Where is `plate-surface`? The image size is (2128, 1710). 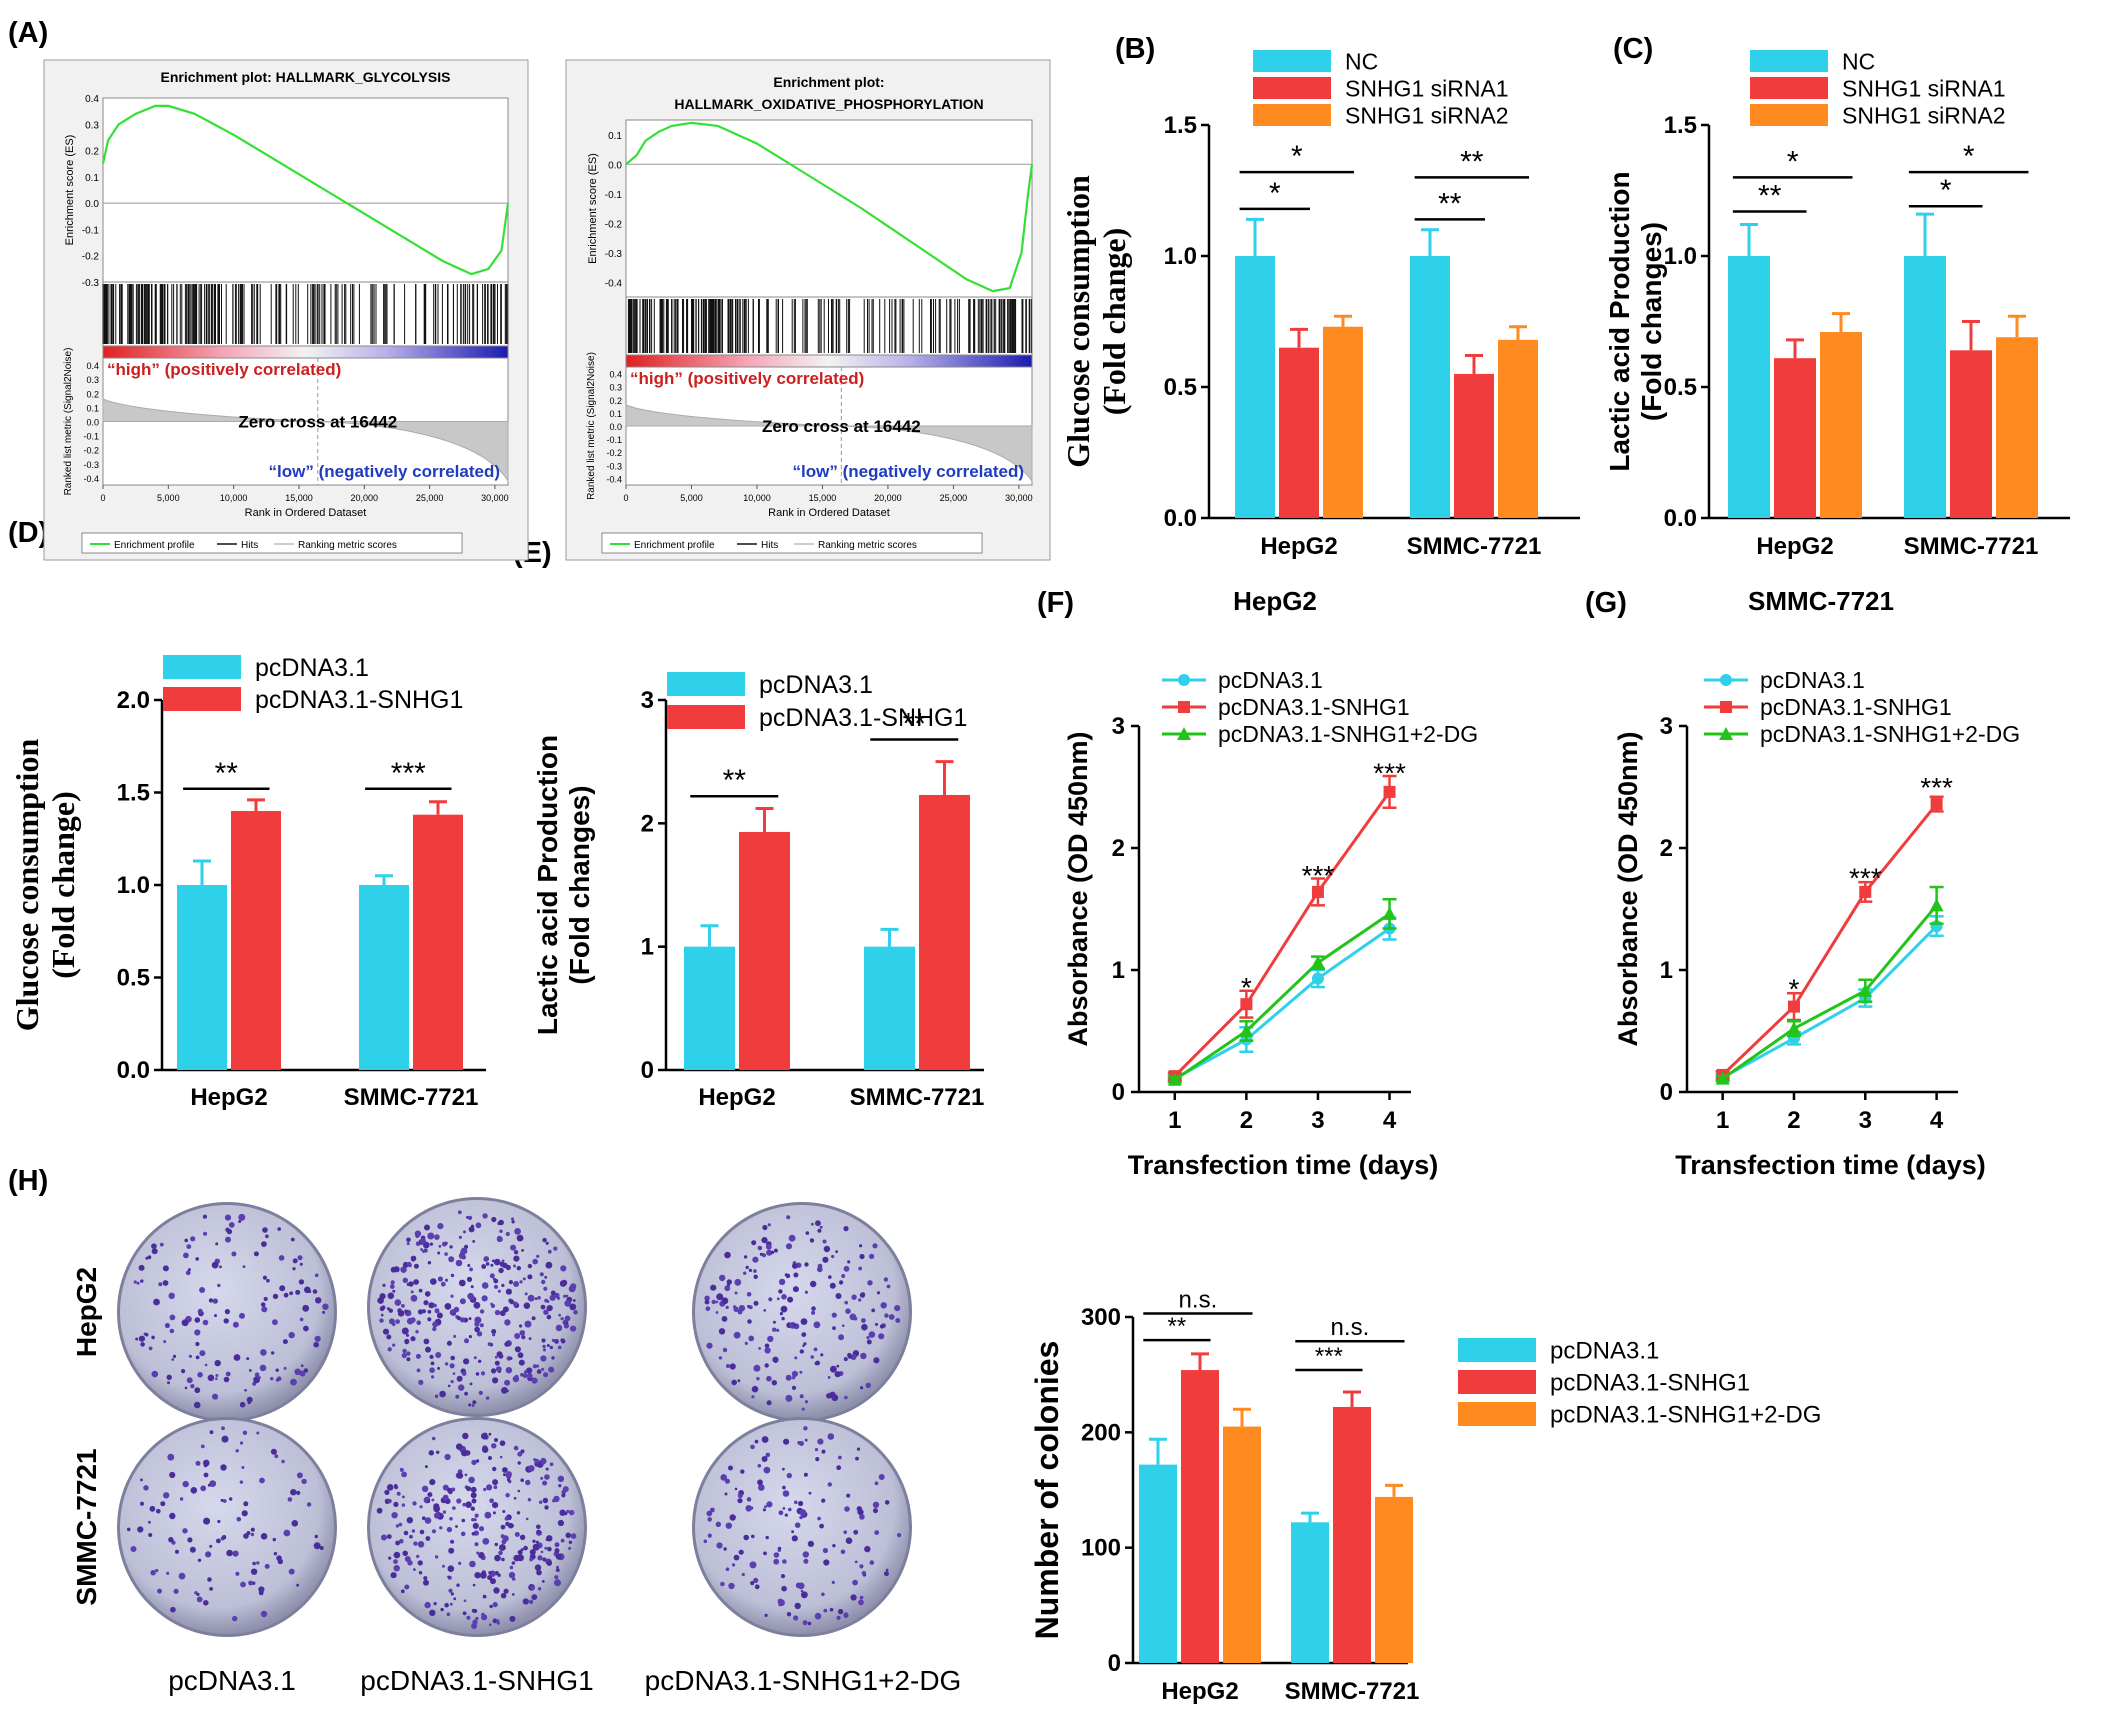
plate-surface is located at coordinates (802, 1312).